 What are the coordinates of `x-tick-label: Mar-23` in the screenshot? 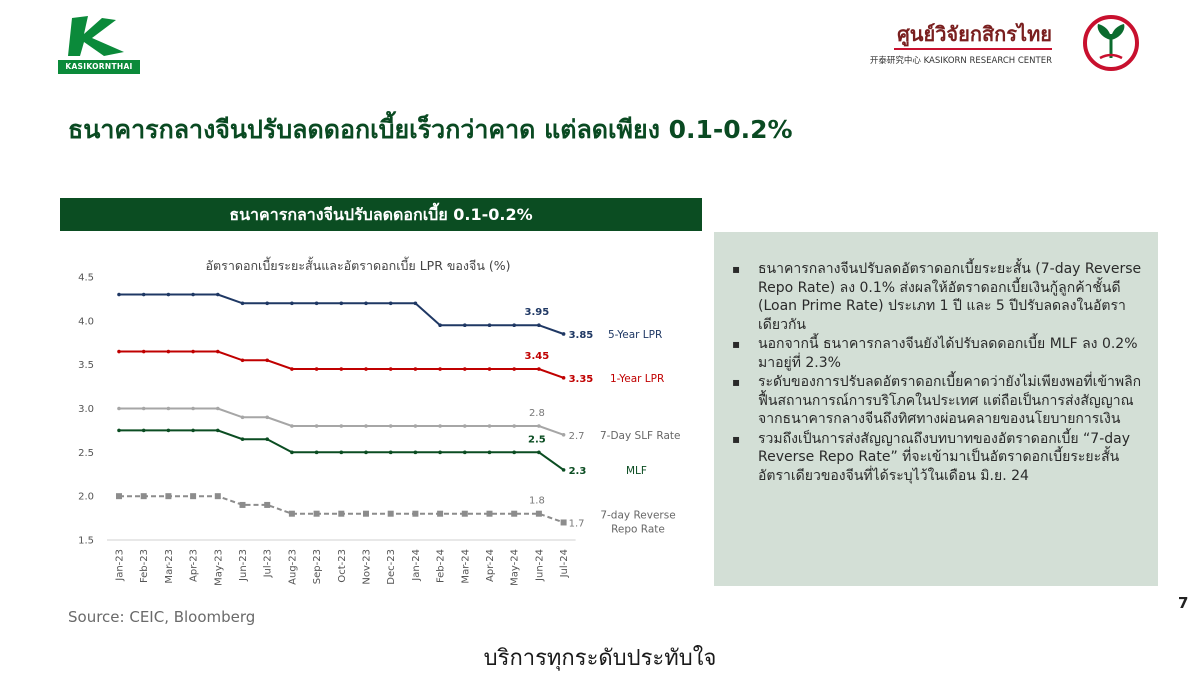 It's located at (169, 566).